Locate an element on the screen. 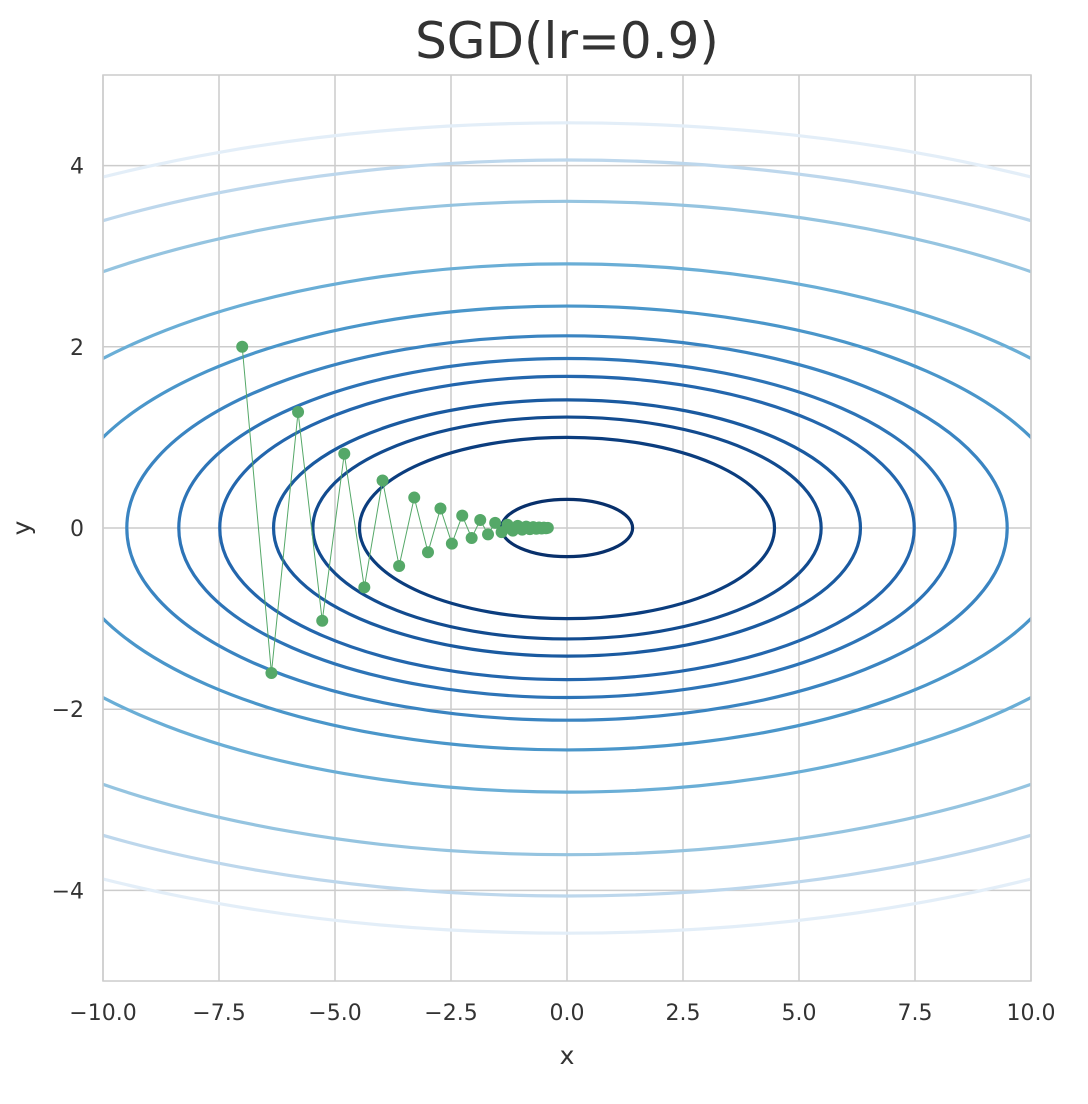 This screenshot has height=1104, width=1088. contour-line is located at coordinates (567, 528).